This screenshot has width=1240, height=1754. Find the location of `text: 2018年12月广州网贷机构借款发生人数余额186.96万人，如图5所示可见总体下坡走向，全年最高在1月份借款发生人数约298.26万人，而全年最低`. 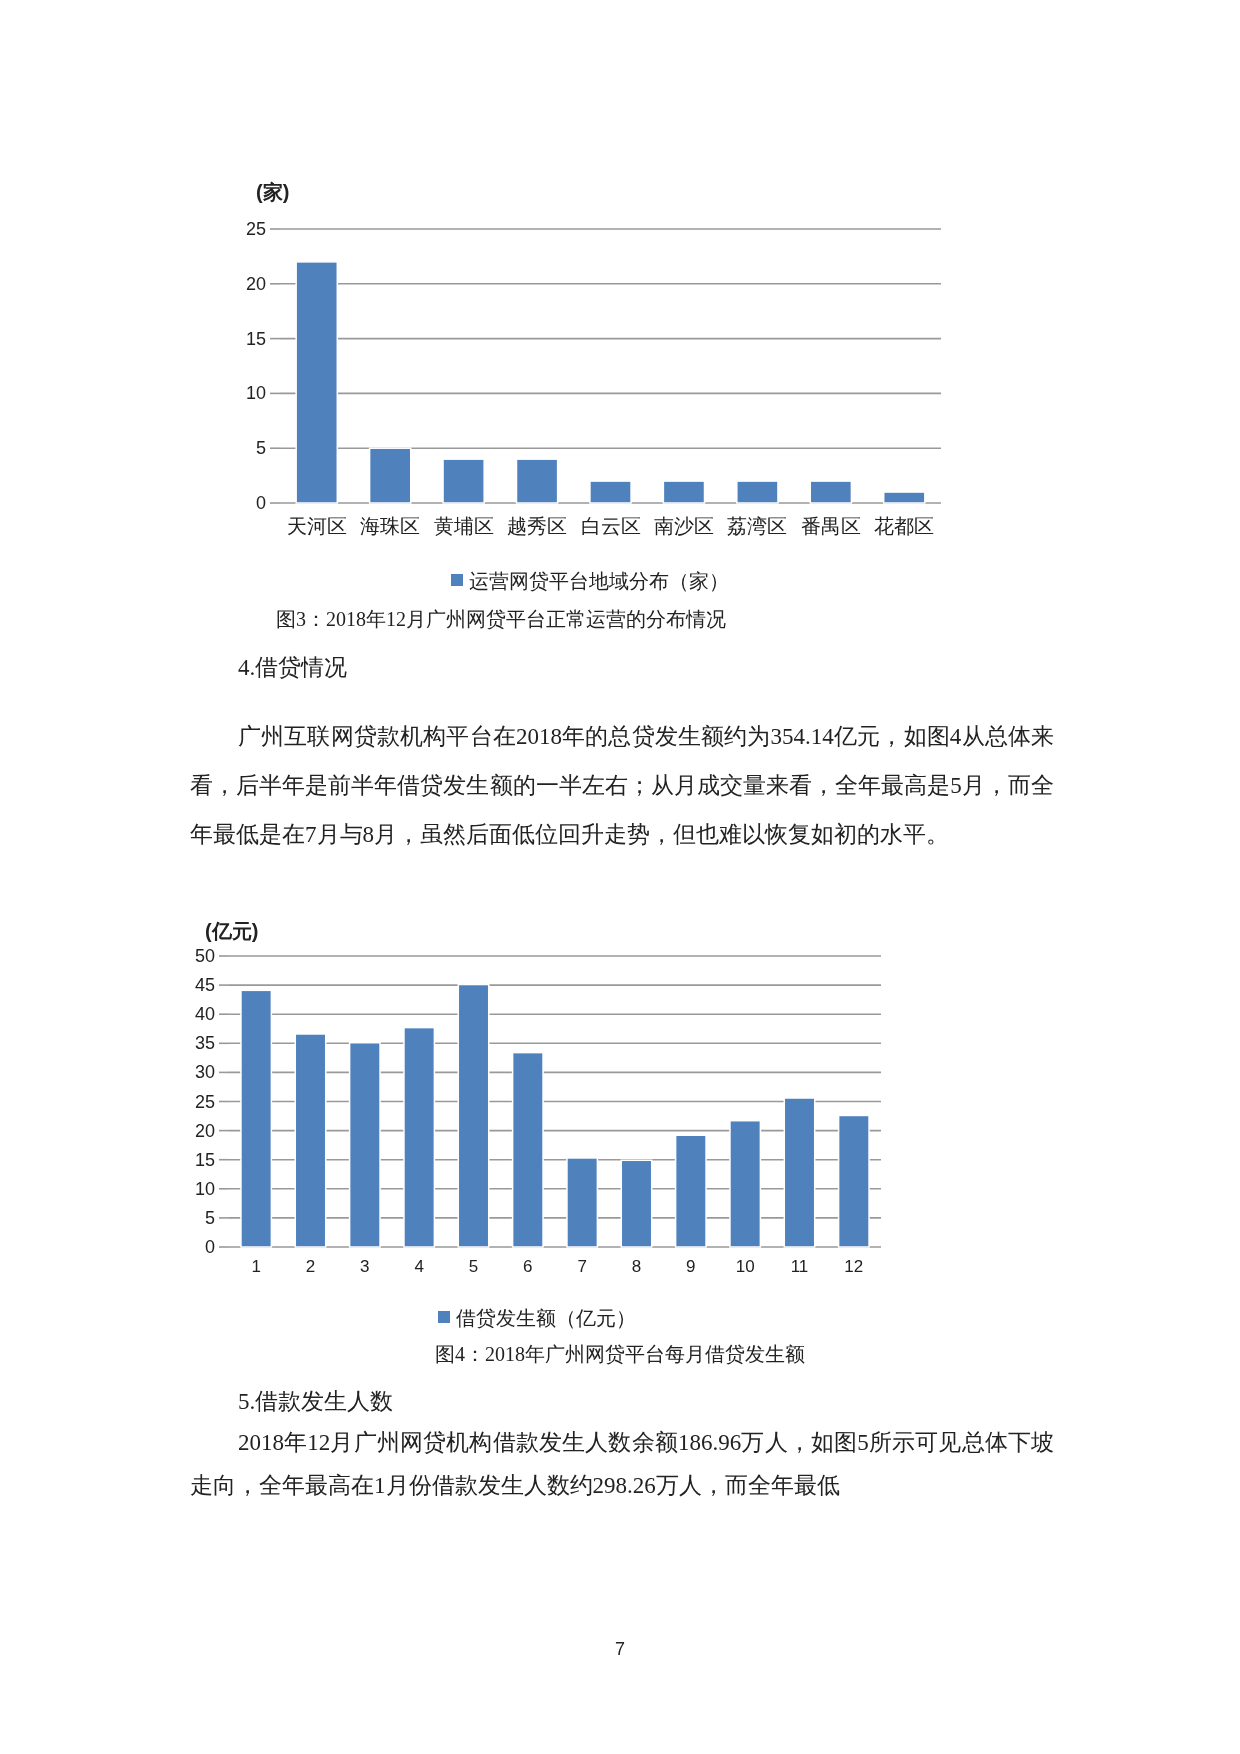

text: 2018年12月广州网贷机构借款发生人数余额186.96万人，如图5所示可见总体下坡走向，全年最高在1月份借款发生人数约298.26万人，而全年最低 is located at coordinates (622, 1464).